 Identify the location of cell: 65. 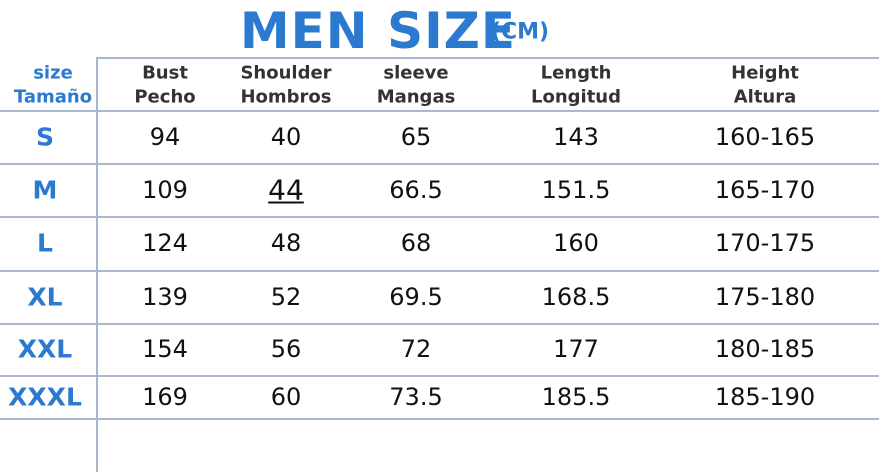
(416, 137).